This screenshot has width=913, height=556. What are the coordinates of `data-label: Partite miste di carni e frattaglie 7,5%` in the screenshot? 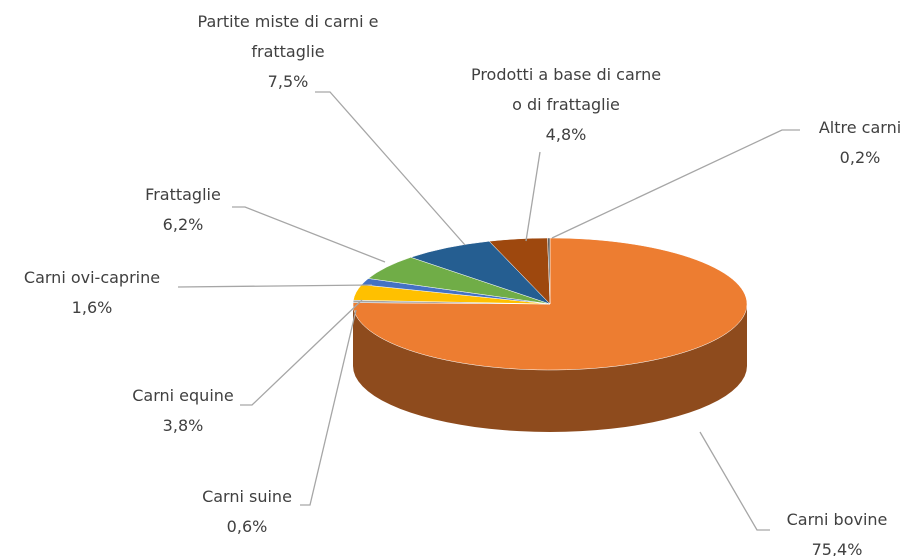 It's located at (288, 52).